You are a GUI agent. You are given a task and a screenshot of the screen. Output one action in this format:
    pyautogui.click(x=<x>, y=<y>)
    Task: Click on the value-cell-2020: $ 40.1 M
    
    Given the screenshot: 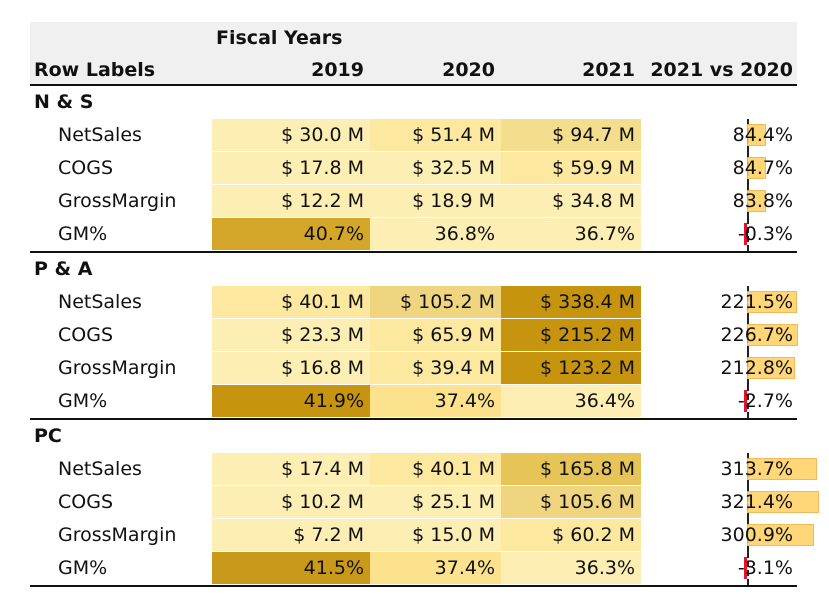 What is the action you would take?
    pyautogui.click(x=435, y=469)
    